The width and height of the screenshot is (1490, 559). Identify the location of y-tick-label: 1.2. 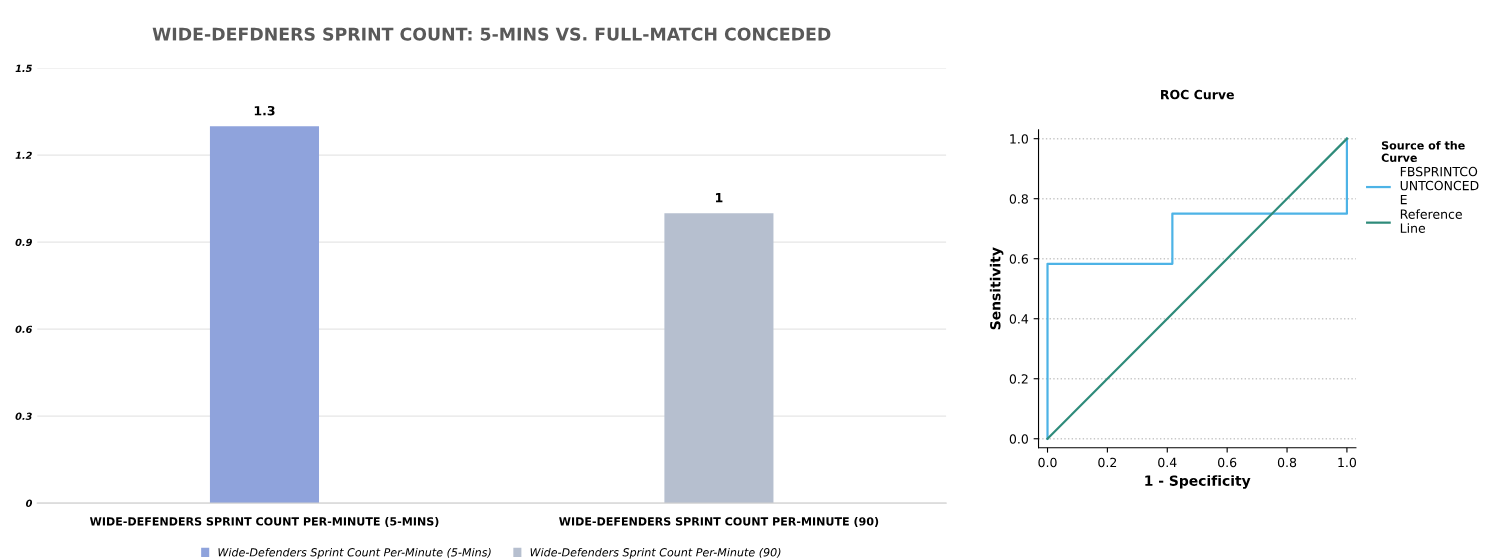
(23, 155).